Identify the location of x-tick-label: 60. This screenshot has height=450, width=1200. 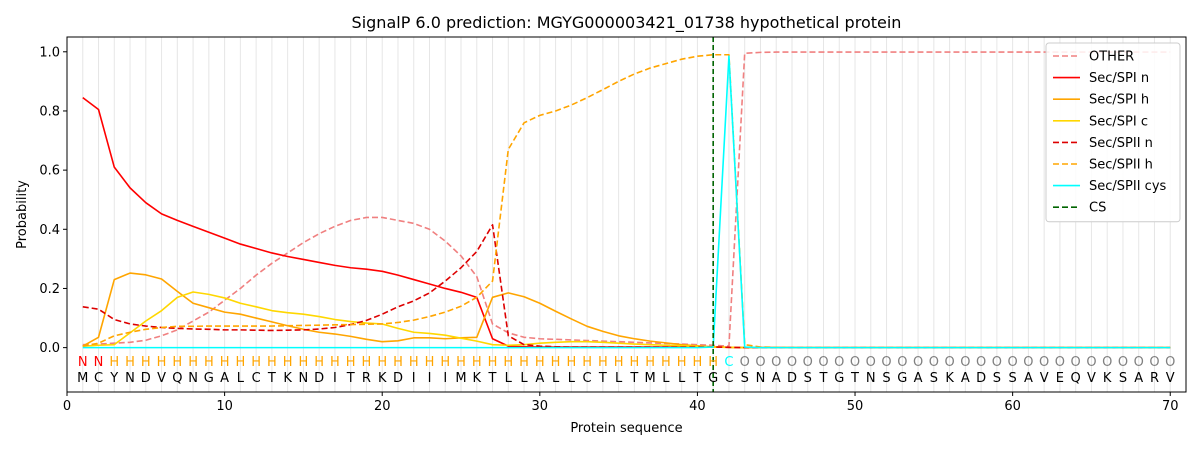
(1012, 406).